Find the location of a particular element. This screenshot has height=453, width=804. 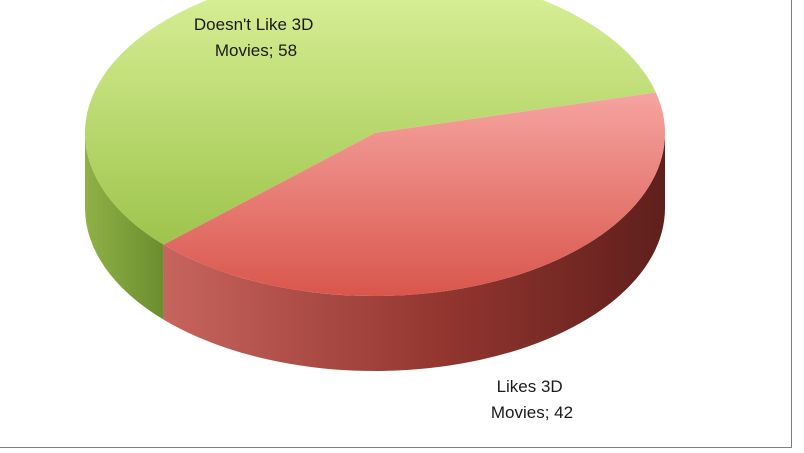

data-label-doesnt-like-line2: Movies; 58 is located at coordinates (256, 50).